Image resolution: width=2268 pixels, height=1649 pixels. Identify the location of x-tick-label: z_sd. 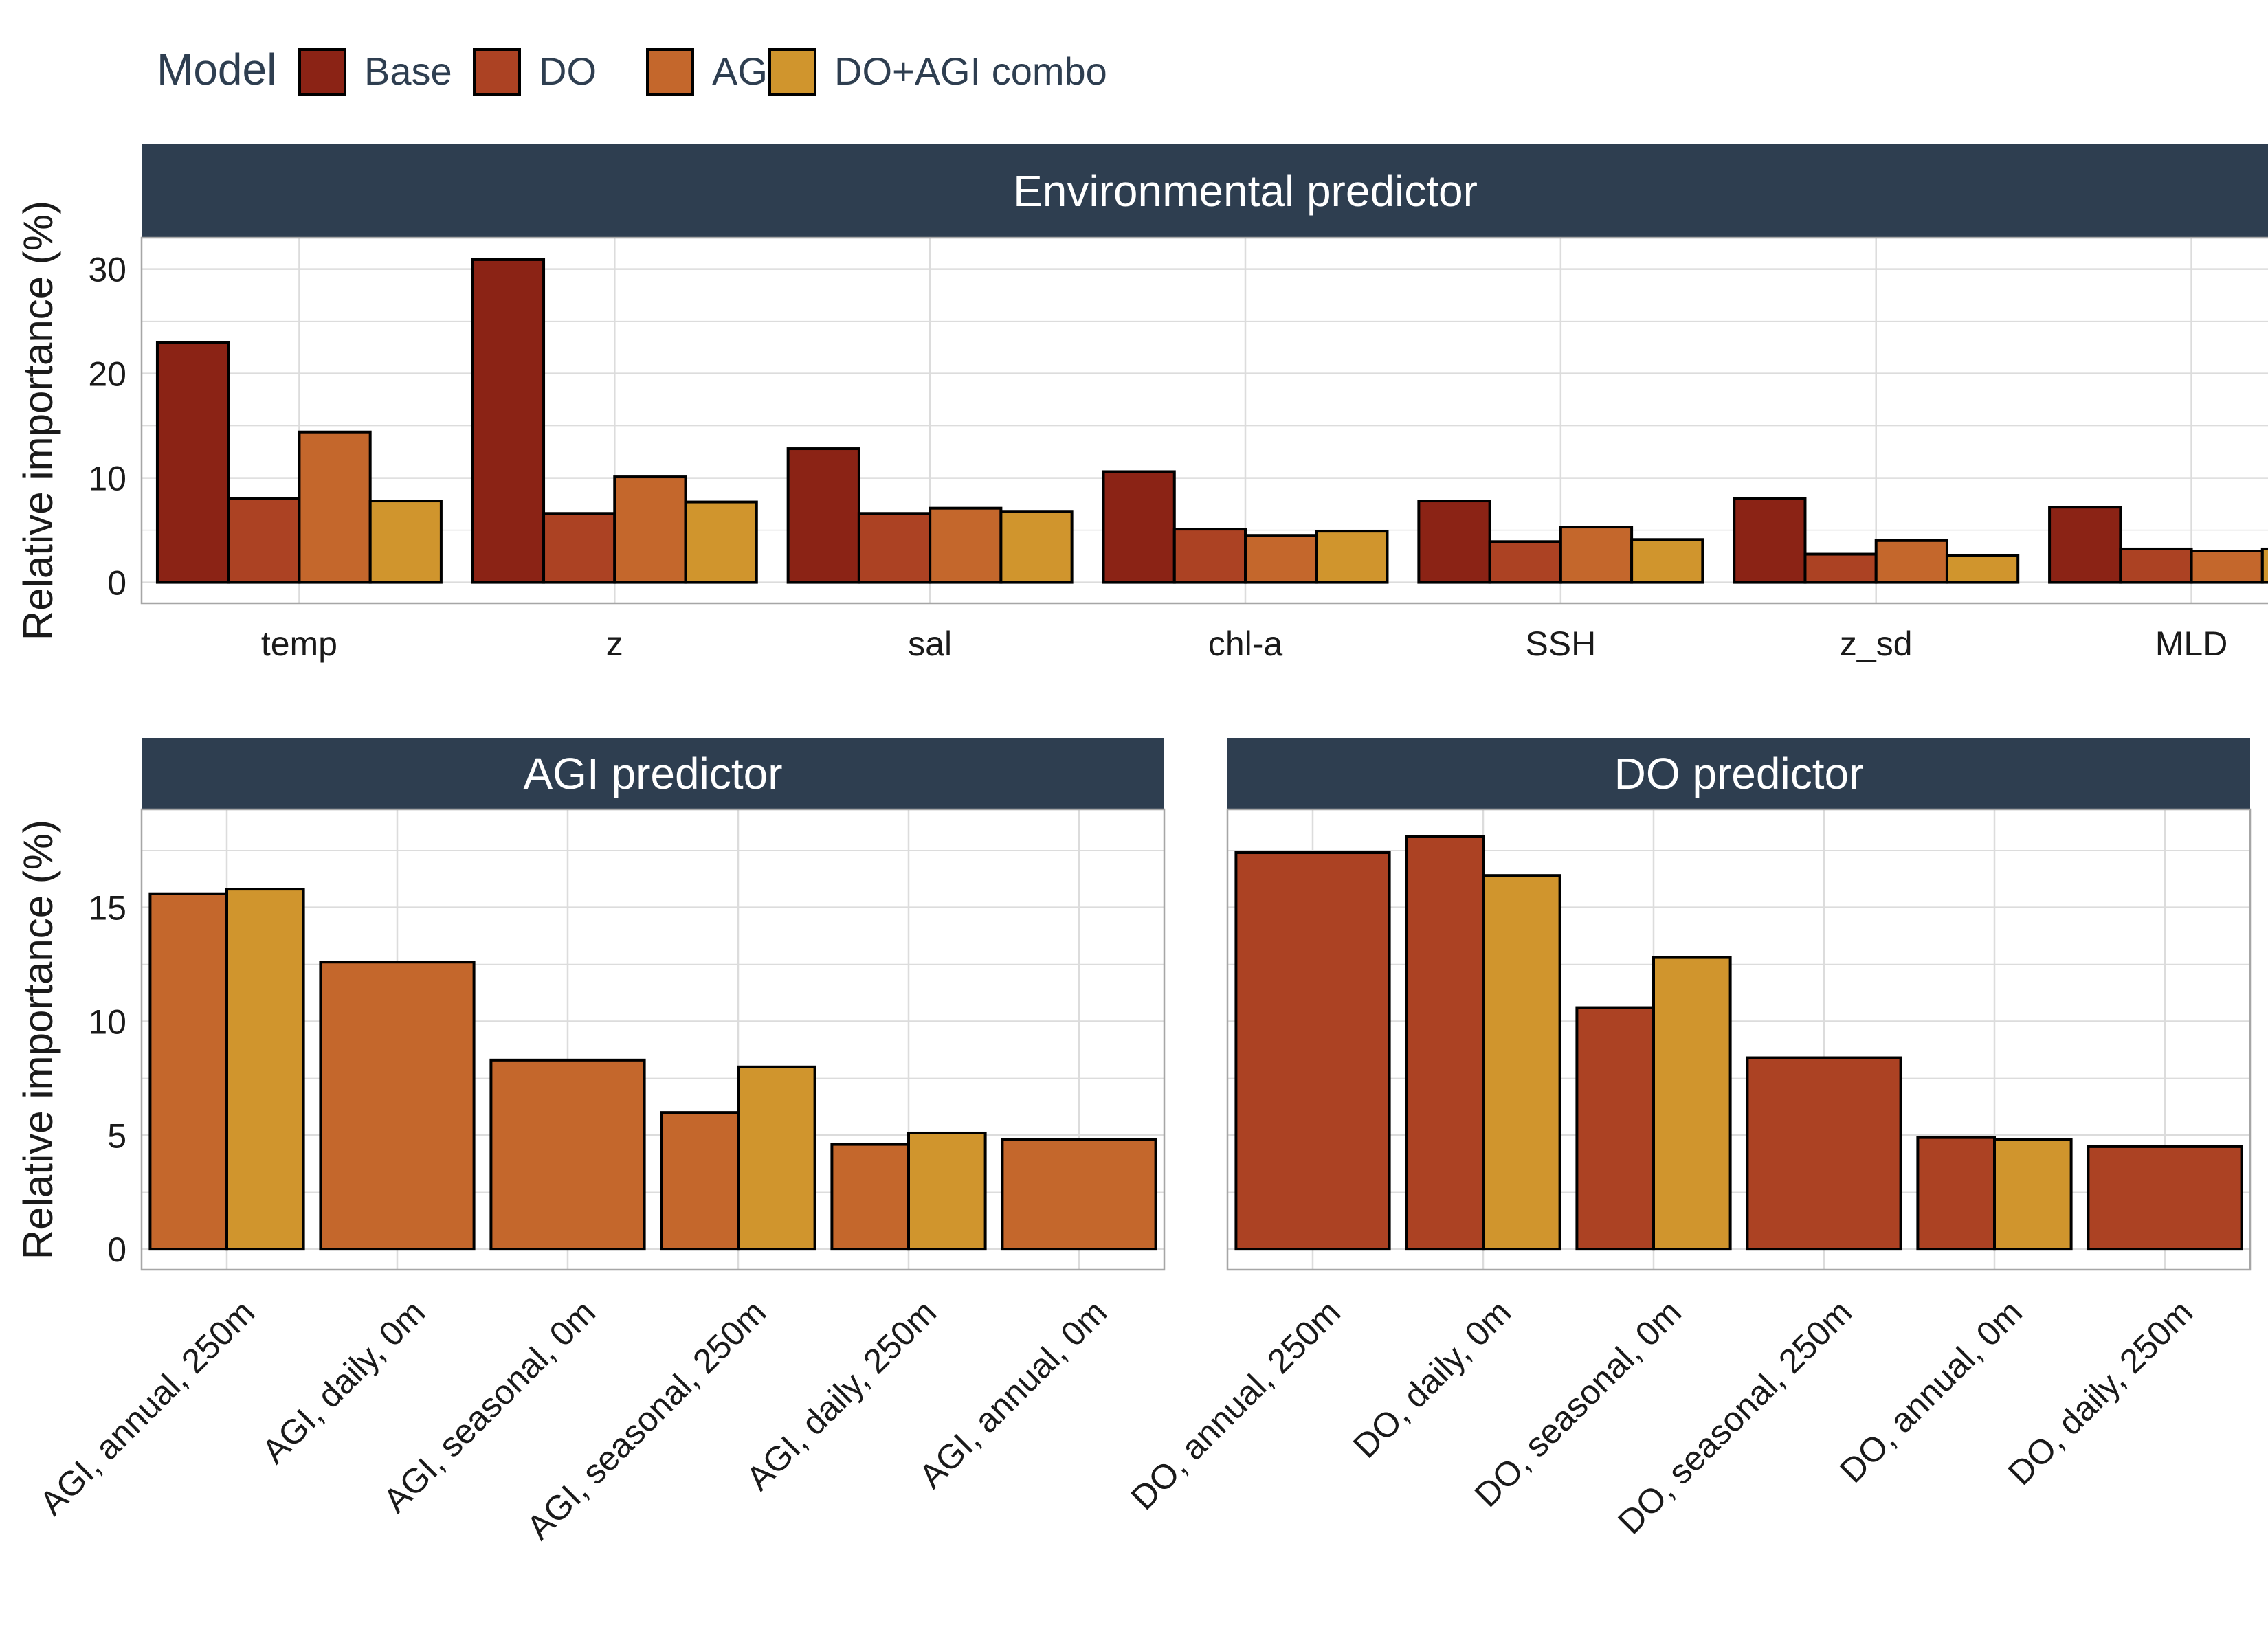
(1877, 644).